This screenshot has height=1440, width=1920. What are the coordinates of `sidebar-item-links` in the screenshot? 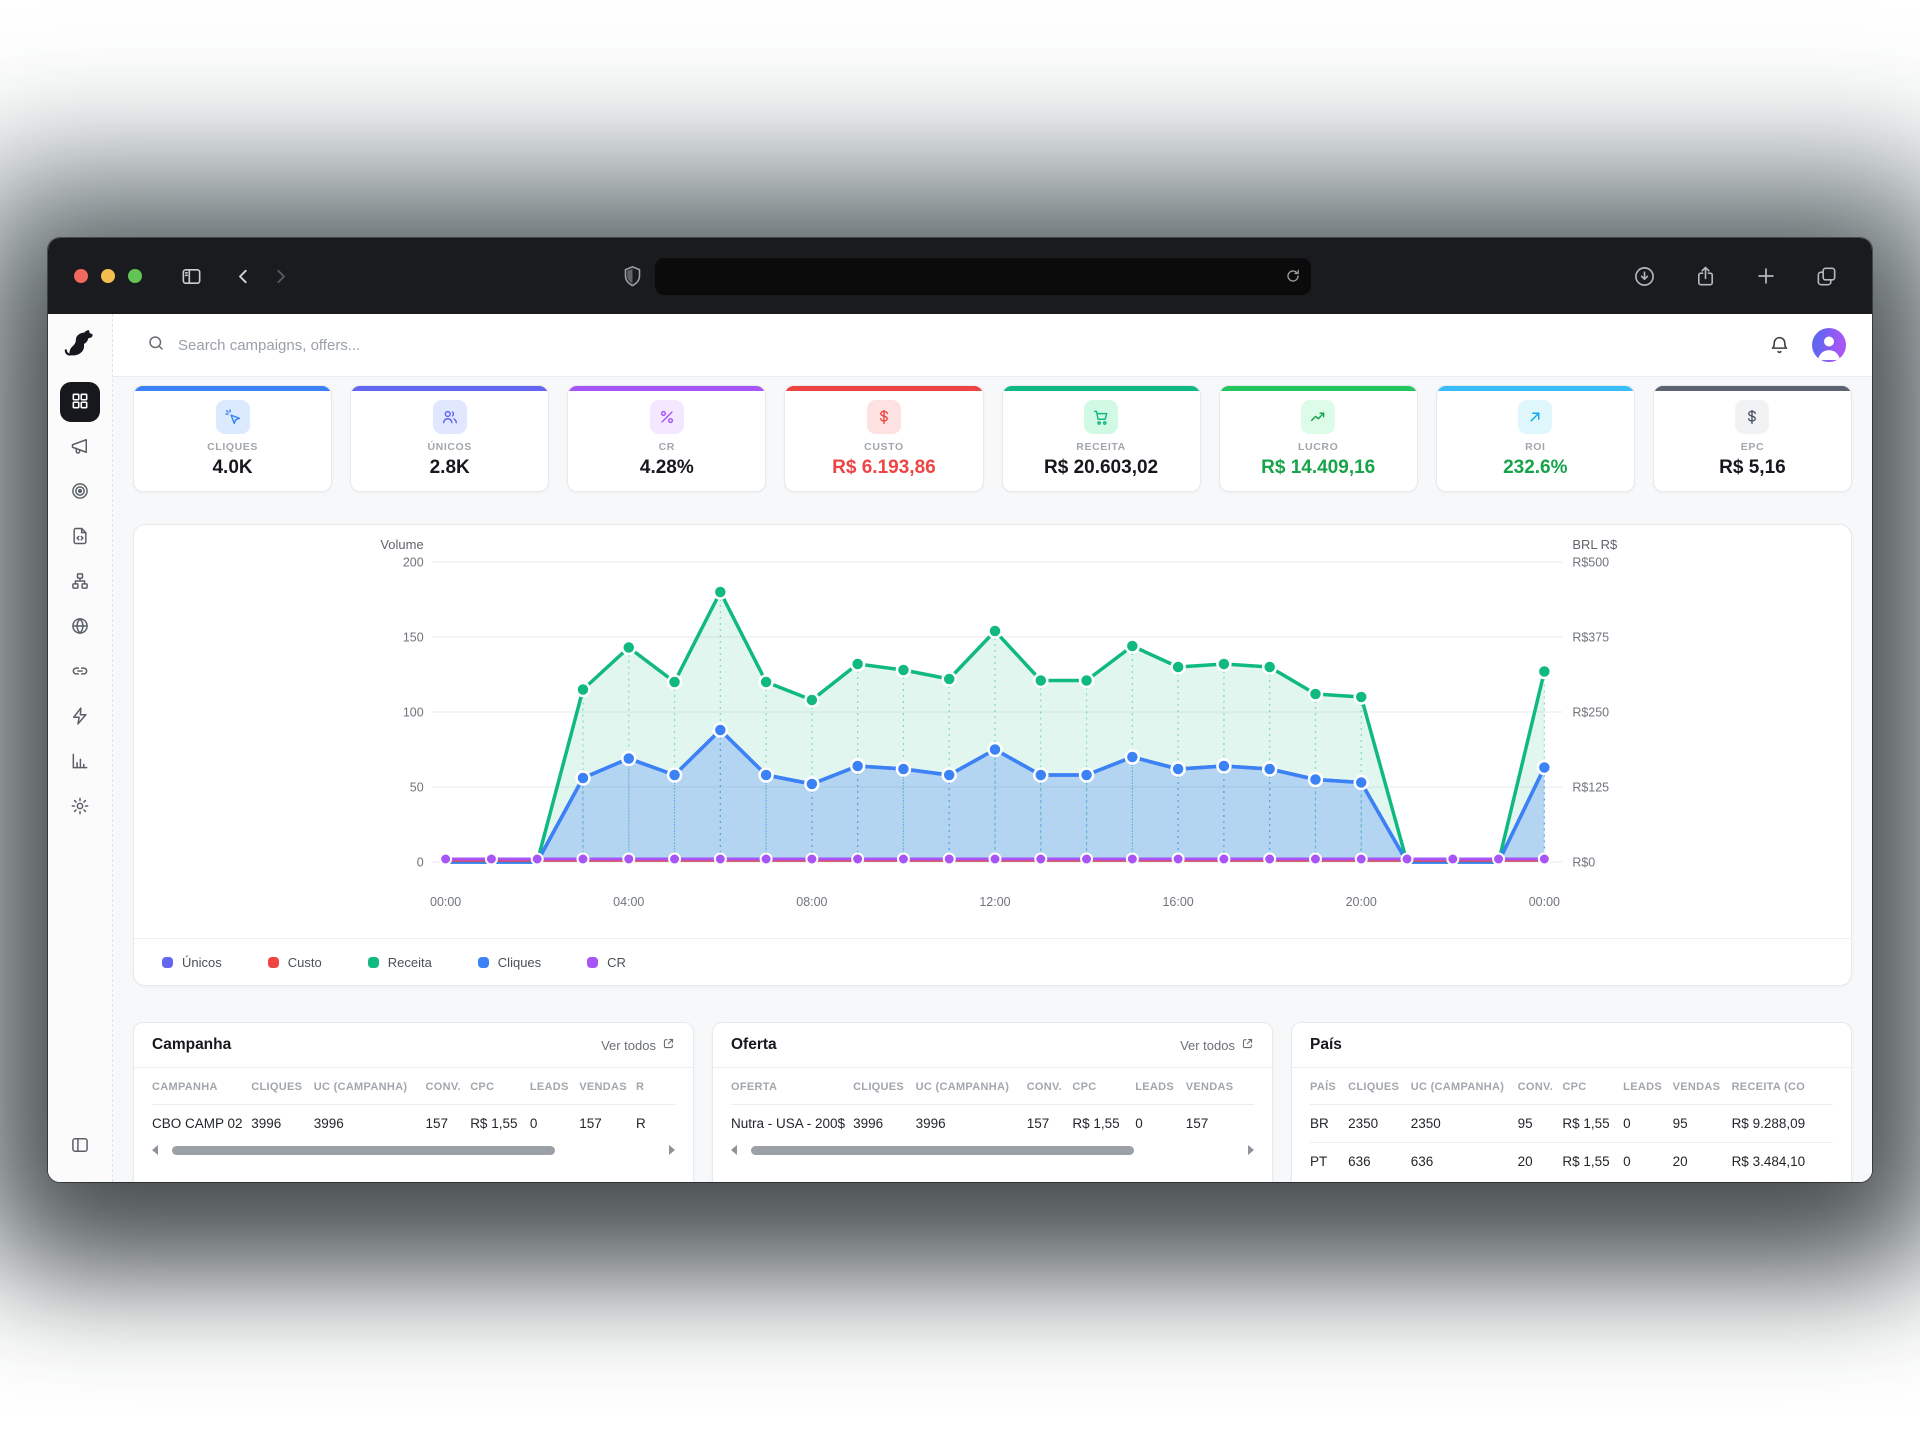 It's located at (80, 672).